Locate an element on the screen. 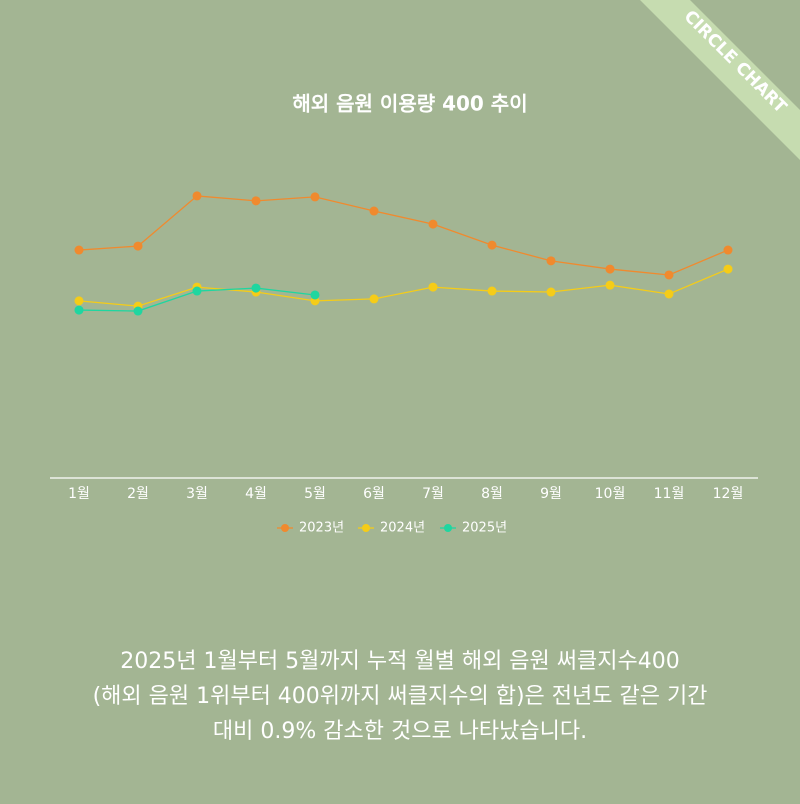  x-tick-label: 12월 is located at coordinates (728, 494).